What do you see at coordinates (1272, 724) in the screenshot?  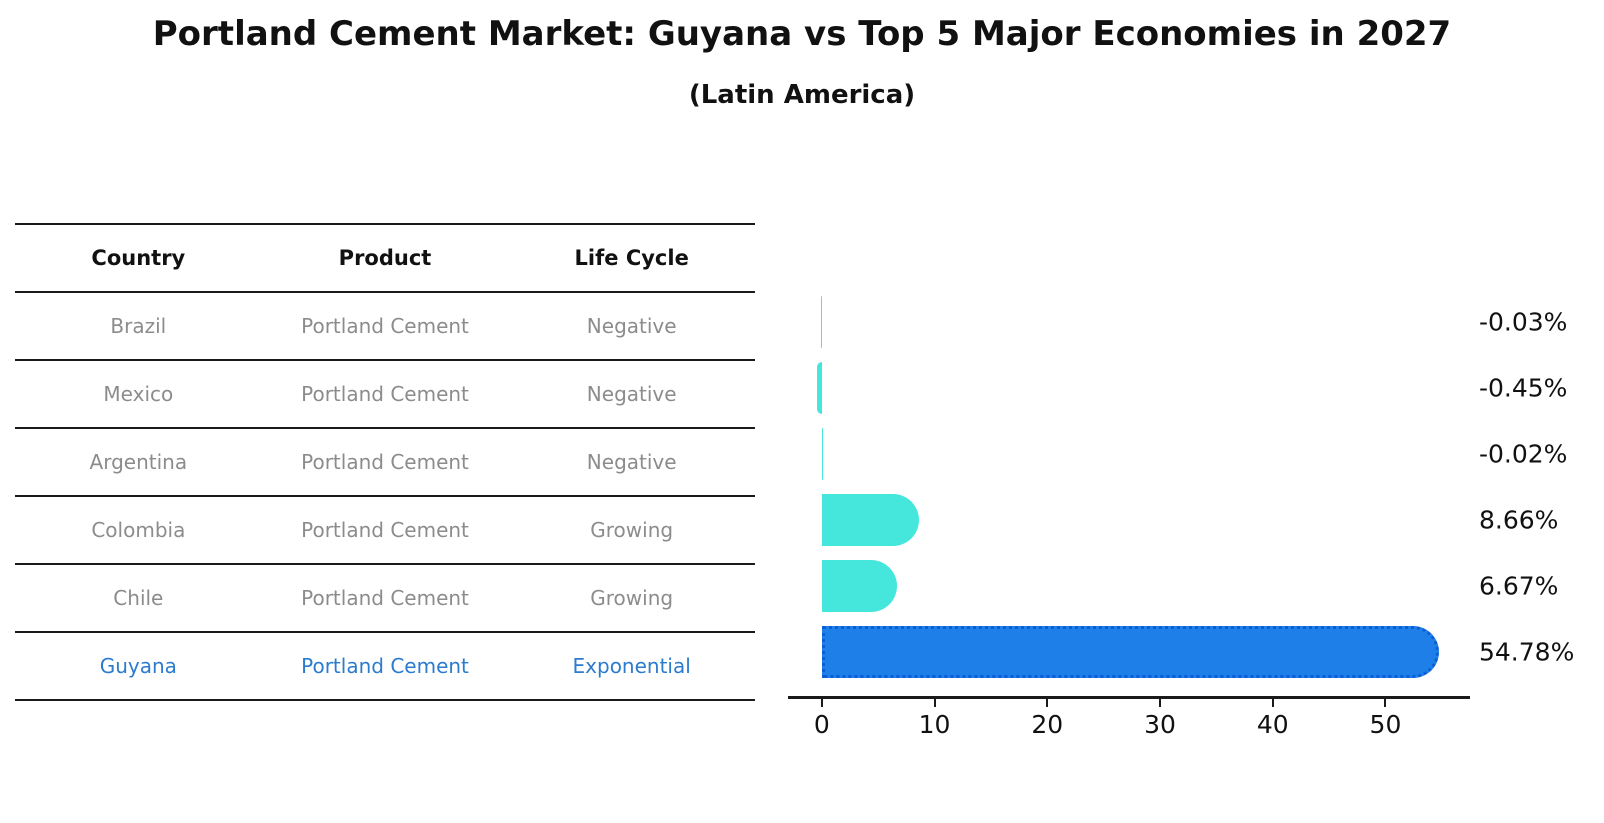 I see `x-tick-label: 40` at bounding box center [1272, 724].